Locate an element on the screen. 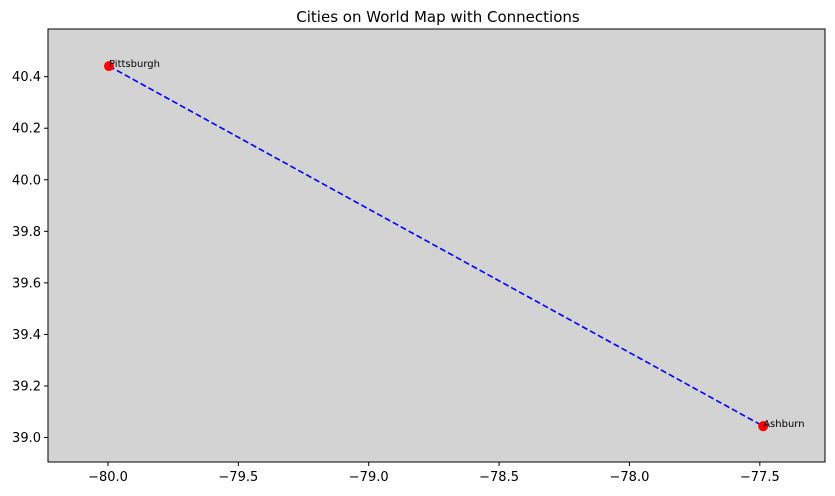  city-label: Ashburn is located at coordinates (783, 424).